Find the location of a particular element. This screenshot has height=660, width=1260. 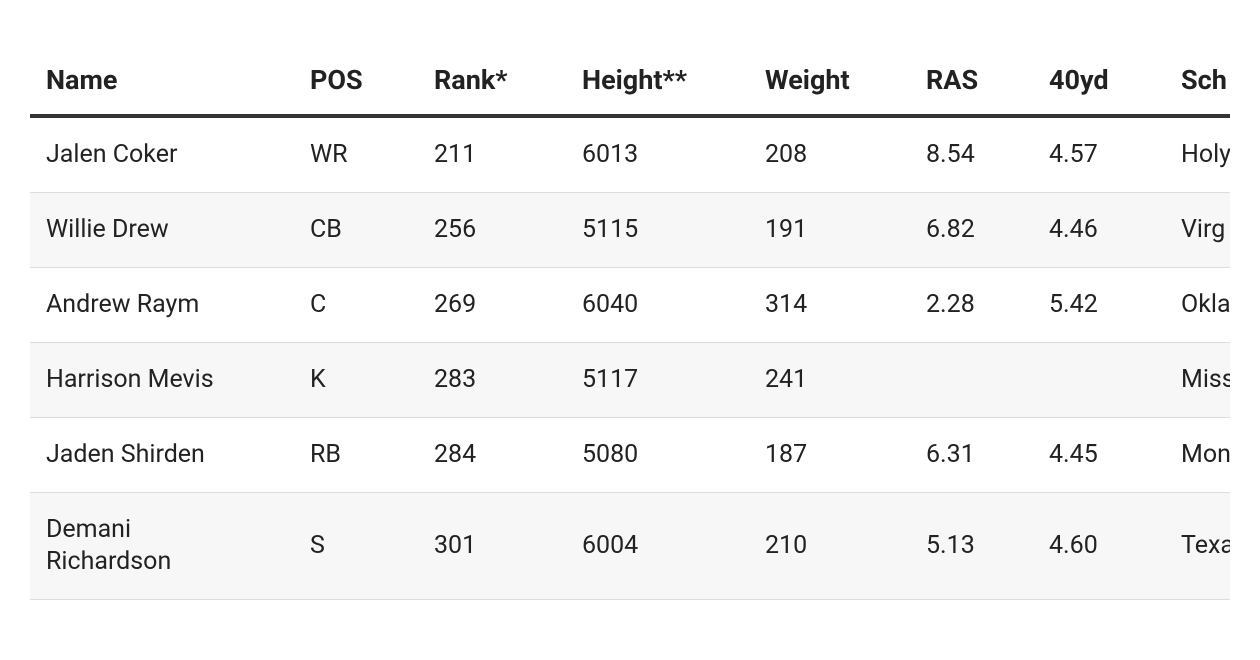

table-cell: 6040 is located at coordinates (657, 305).